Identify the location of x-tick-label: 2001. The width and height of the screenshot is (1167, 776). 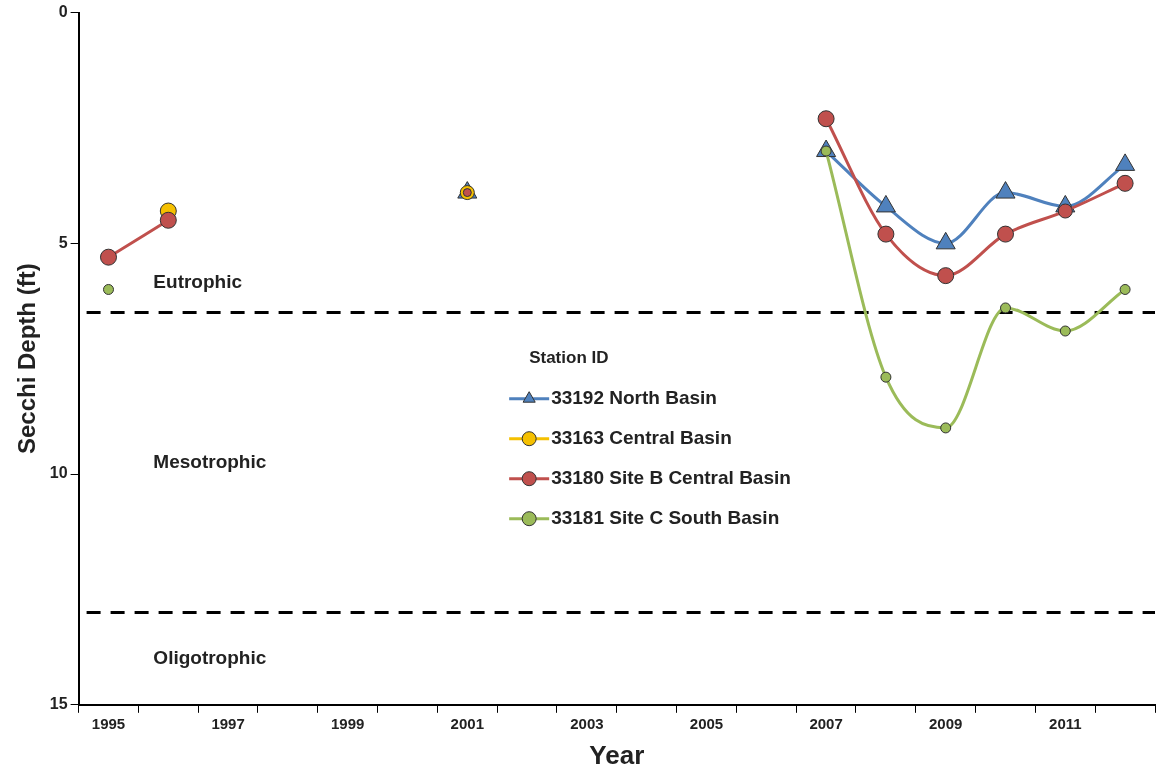
(467, 723).